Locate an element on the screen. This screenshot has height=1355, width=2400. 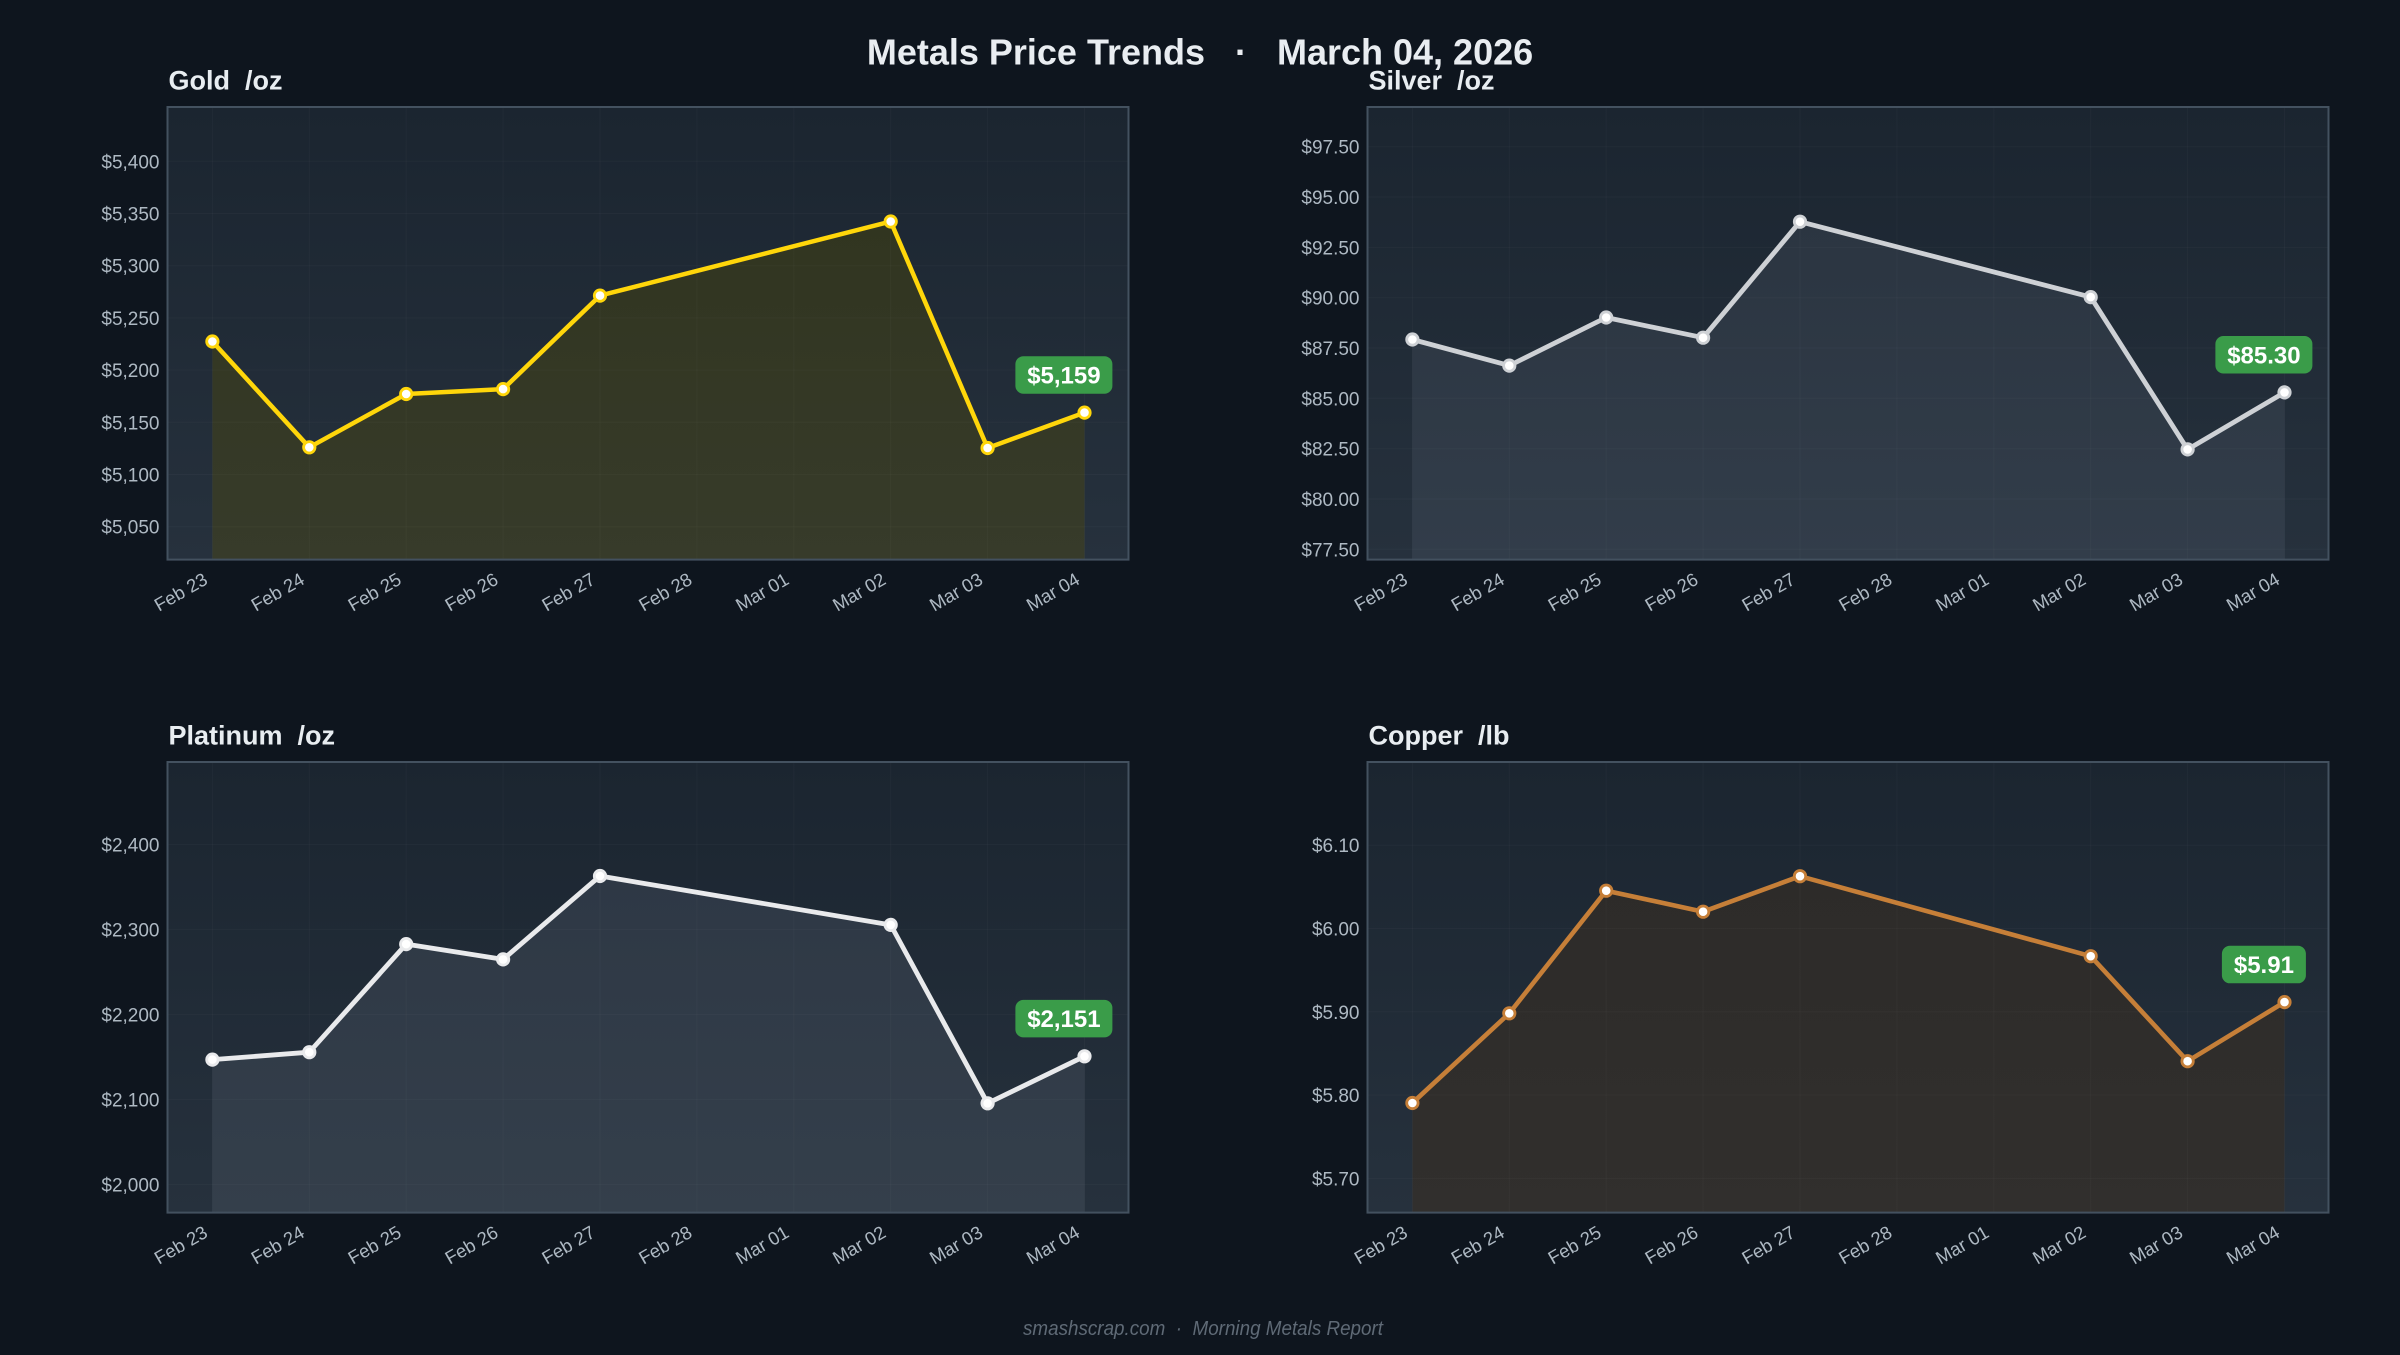
svg-text: Copper /lb is located at coordinates (1439, 736).